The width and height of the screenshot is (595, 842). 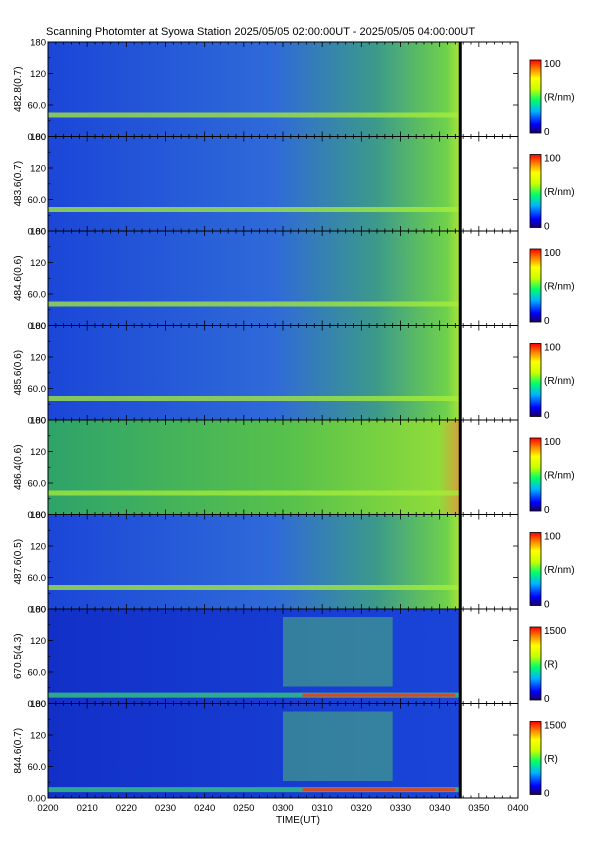 What do you see at coordinates (18, 751) in the screenshot?
I see `y-axis-label: 844.6(0.7)` at bounding box center [18, 751].